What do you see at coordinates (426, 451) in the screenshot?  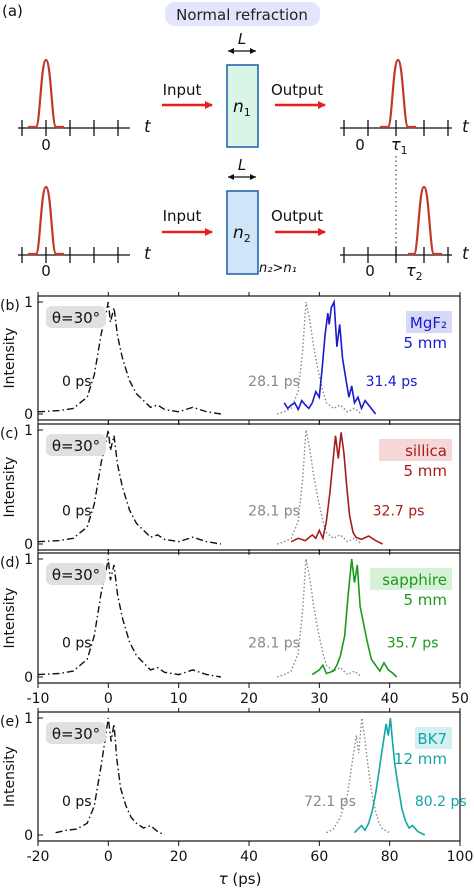 I see `material-label: sillica` at bounding box center [426, 451].